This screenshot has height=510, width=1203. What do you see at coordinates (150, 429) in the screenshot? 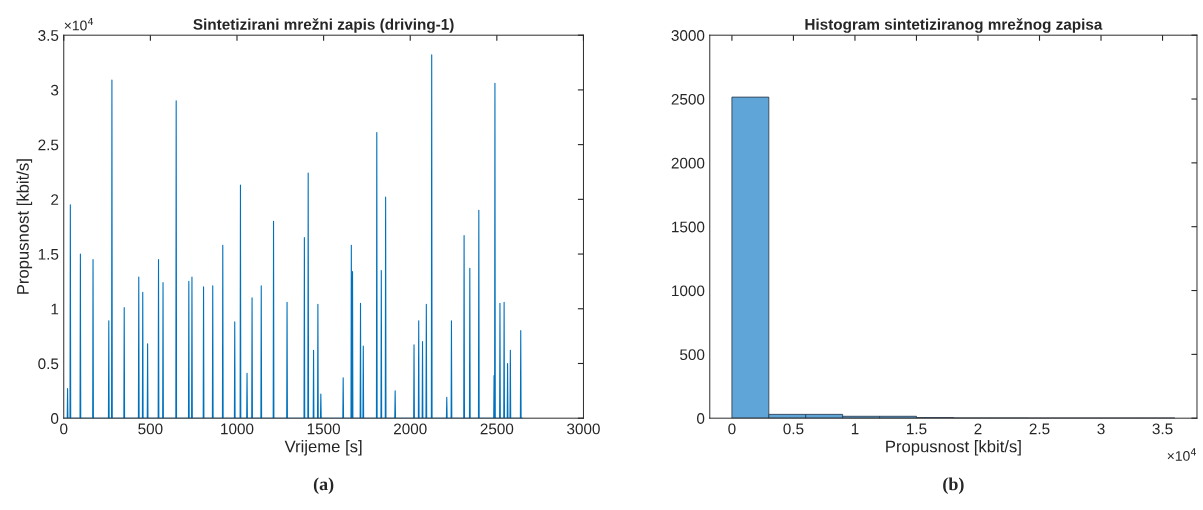
I see `x-tick-label: 500` at bounding box center [150, 429].